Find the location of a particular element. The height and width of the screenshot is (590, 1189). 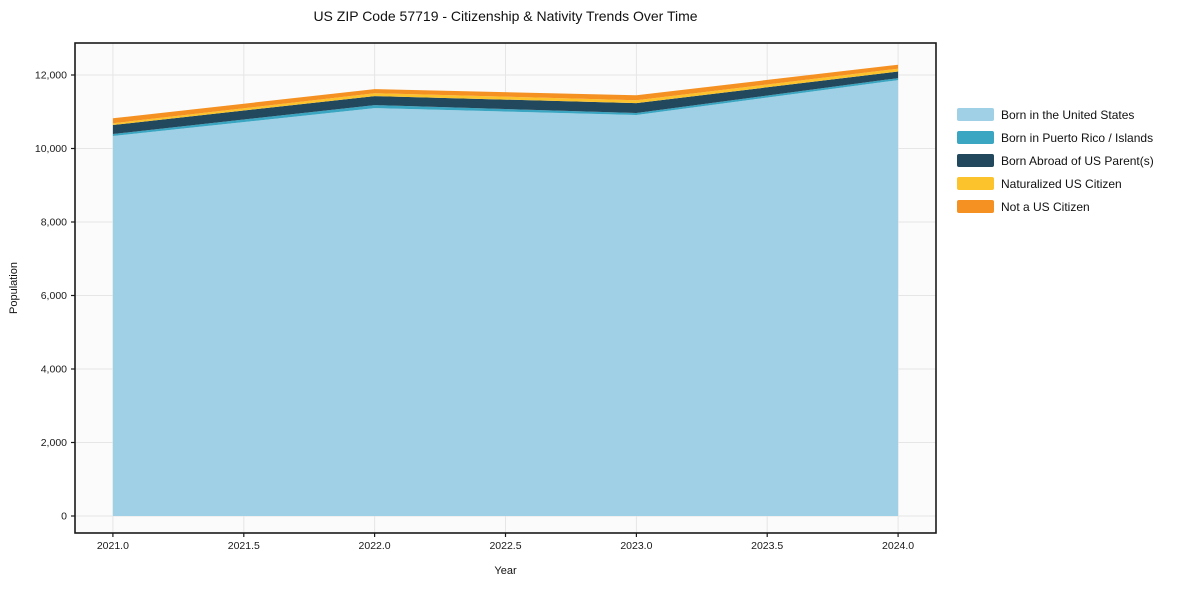

x-tick-label: 2021.0 is located at coordinates (113, 546).